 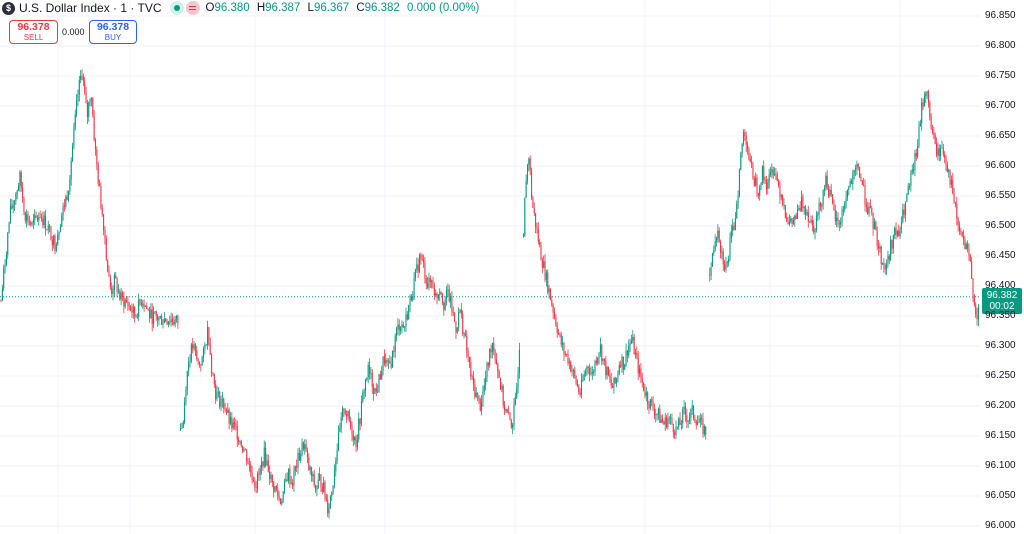 I want to click on market-status-icon, so click(x=176, y=8).